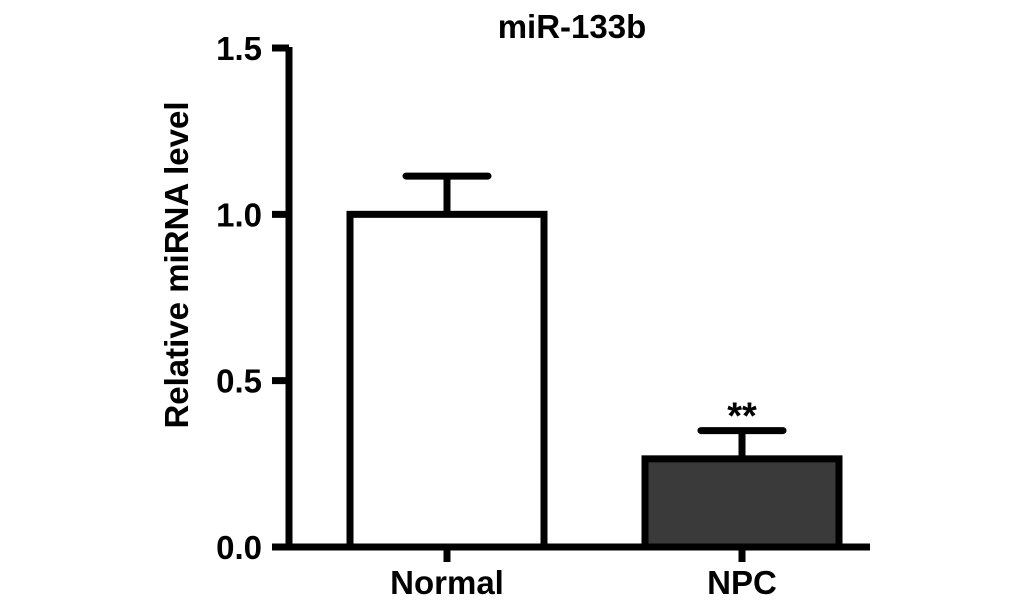 This screenshot has width=1033, height=607. What do you see at coordinates (447, 582) in the screenshot?
I see `x-tick-label: Normal` at bounding box center [447, 582].